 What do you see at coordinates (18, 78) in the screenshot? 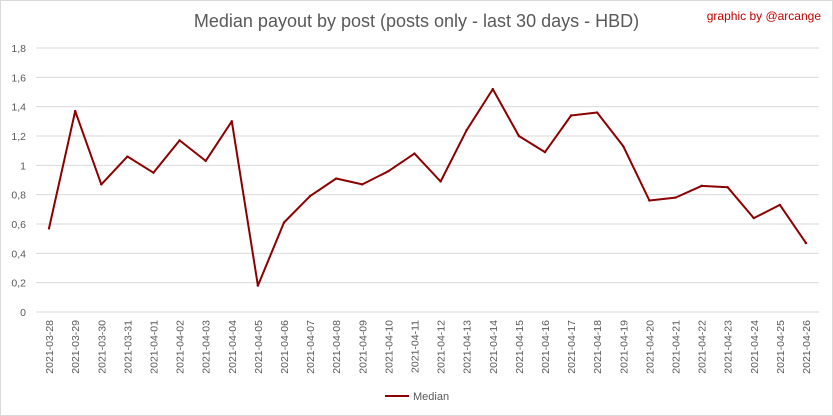
I see `y-tick-label: 1,6` at bounding box center [18, 78].